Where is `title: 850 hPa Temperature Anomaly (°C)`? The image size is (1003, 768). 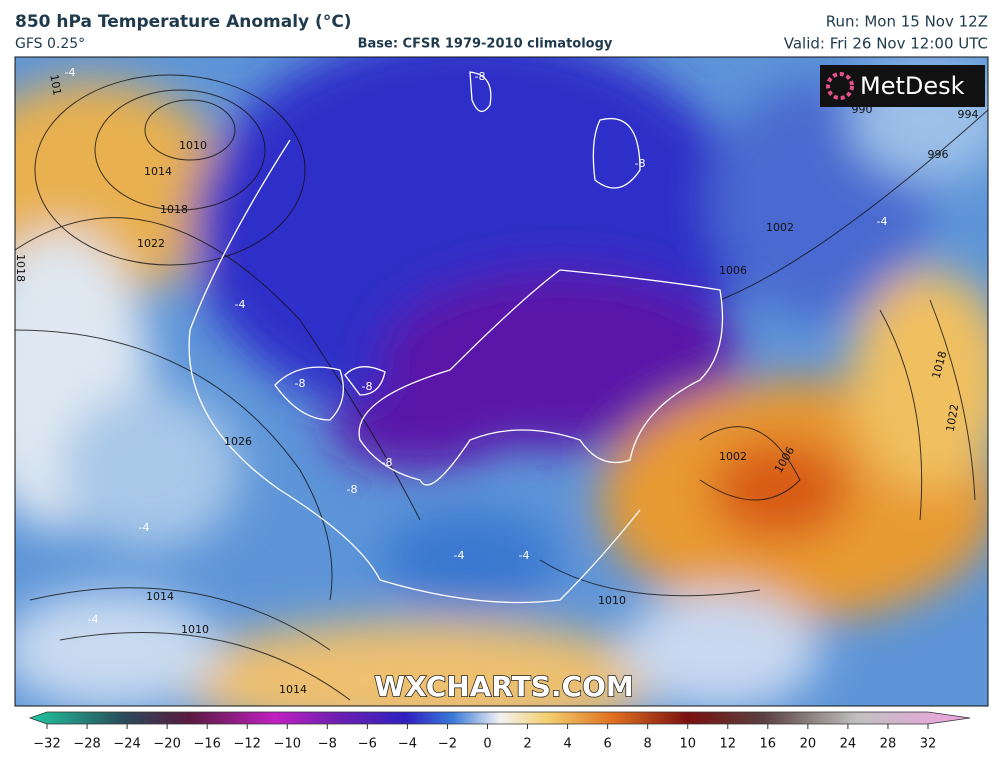 title: 850 hPa Temperature Anomaly (°C) is located at coordinates (183, 22).